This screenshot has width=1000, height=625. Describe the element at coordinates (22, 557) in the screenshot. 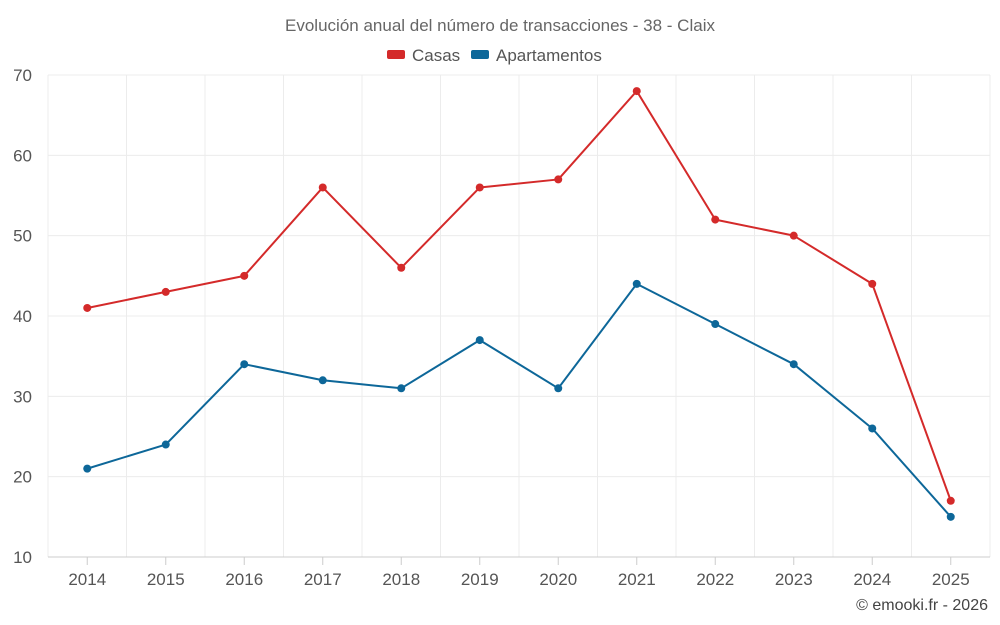

I see `y-tick-label: 10` at that location.